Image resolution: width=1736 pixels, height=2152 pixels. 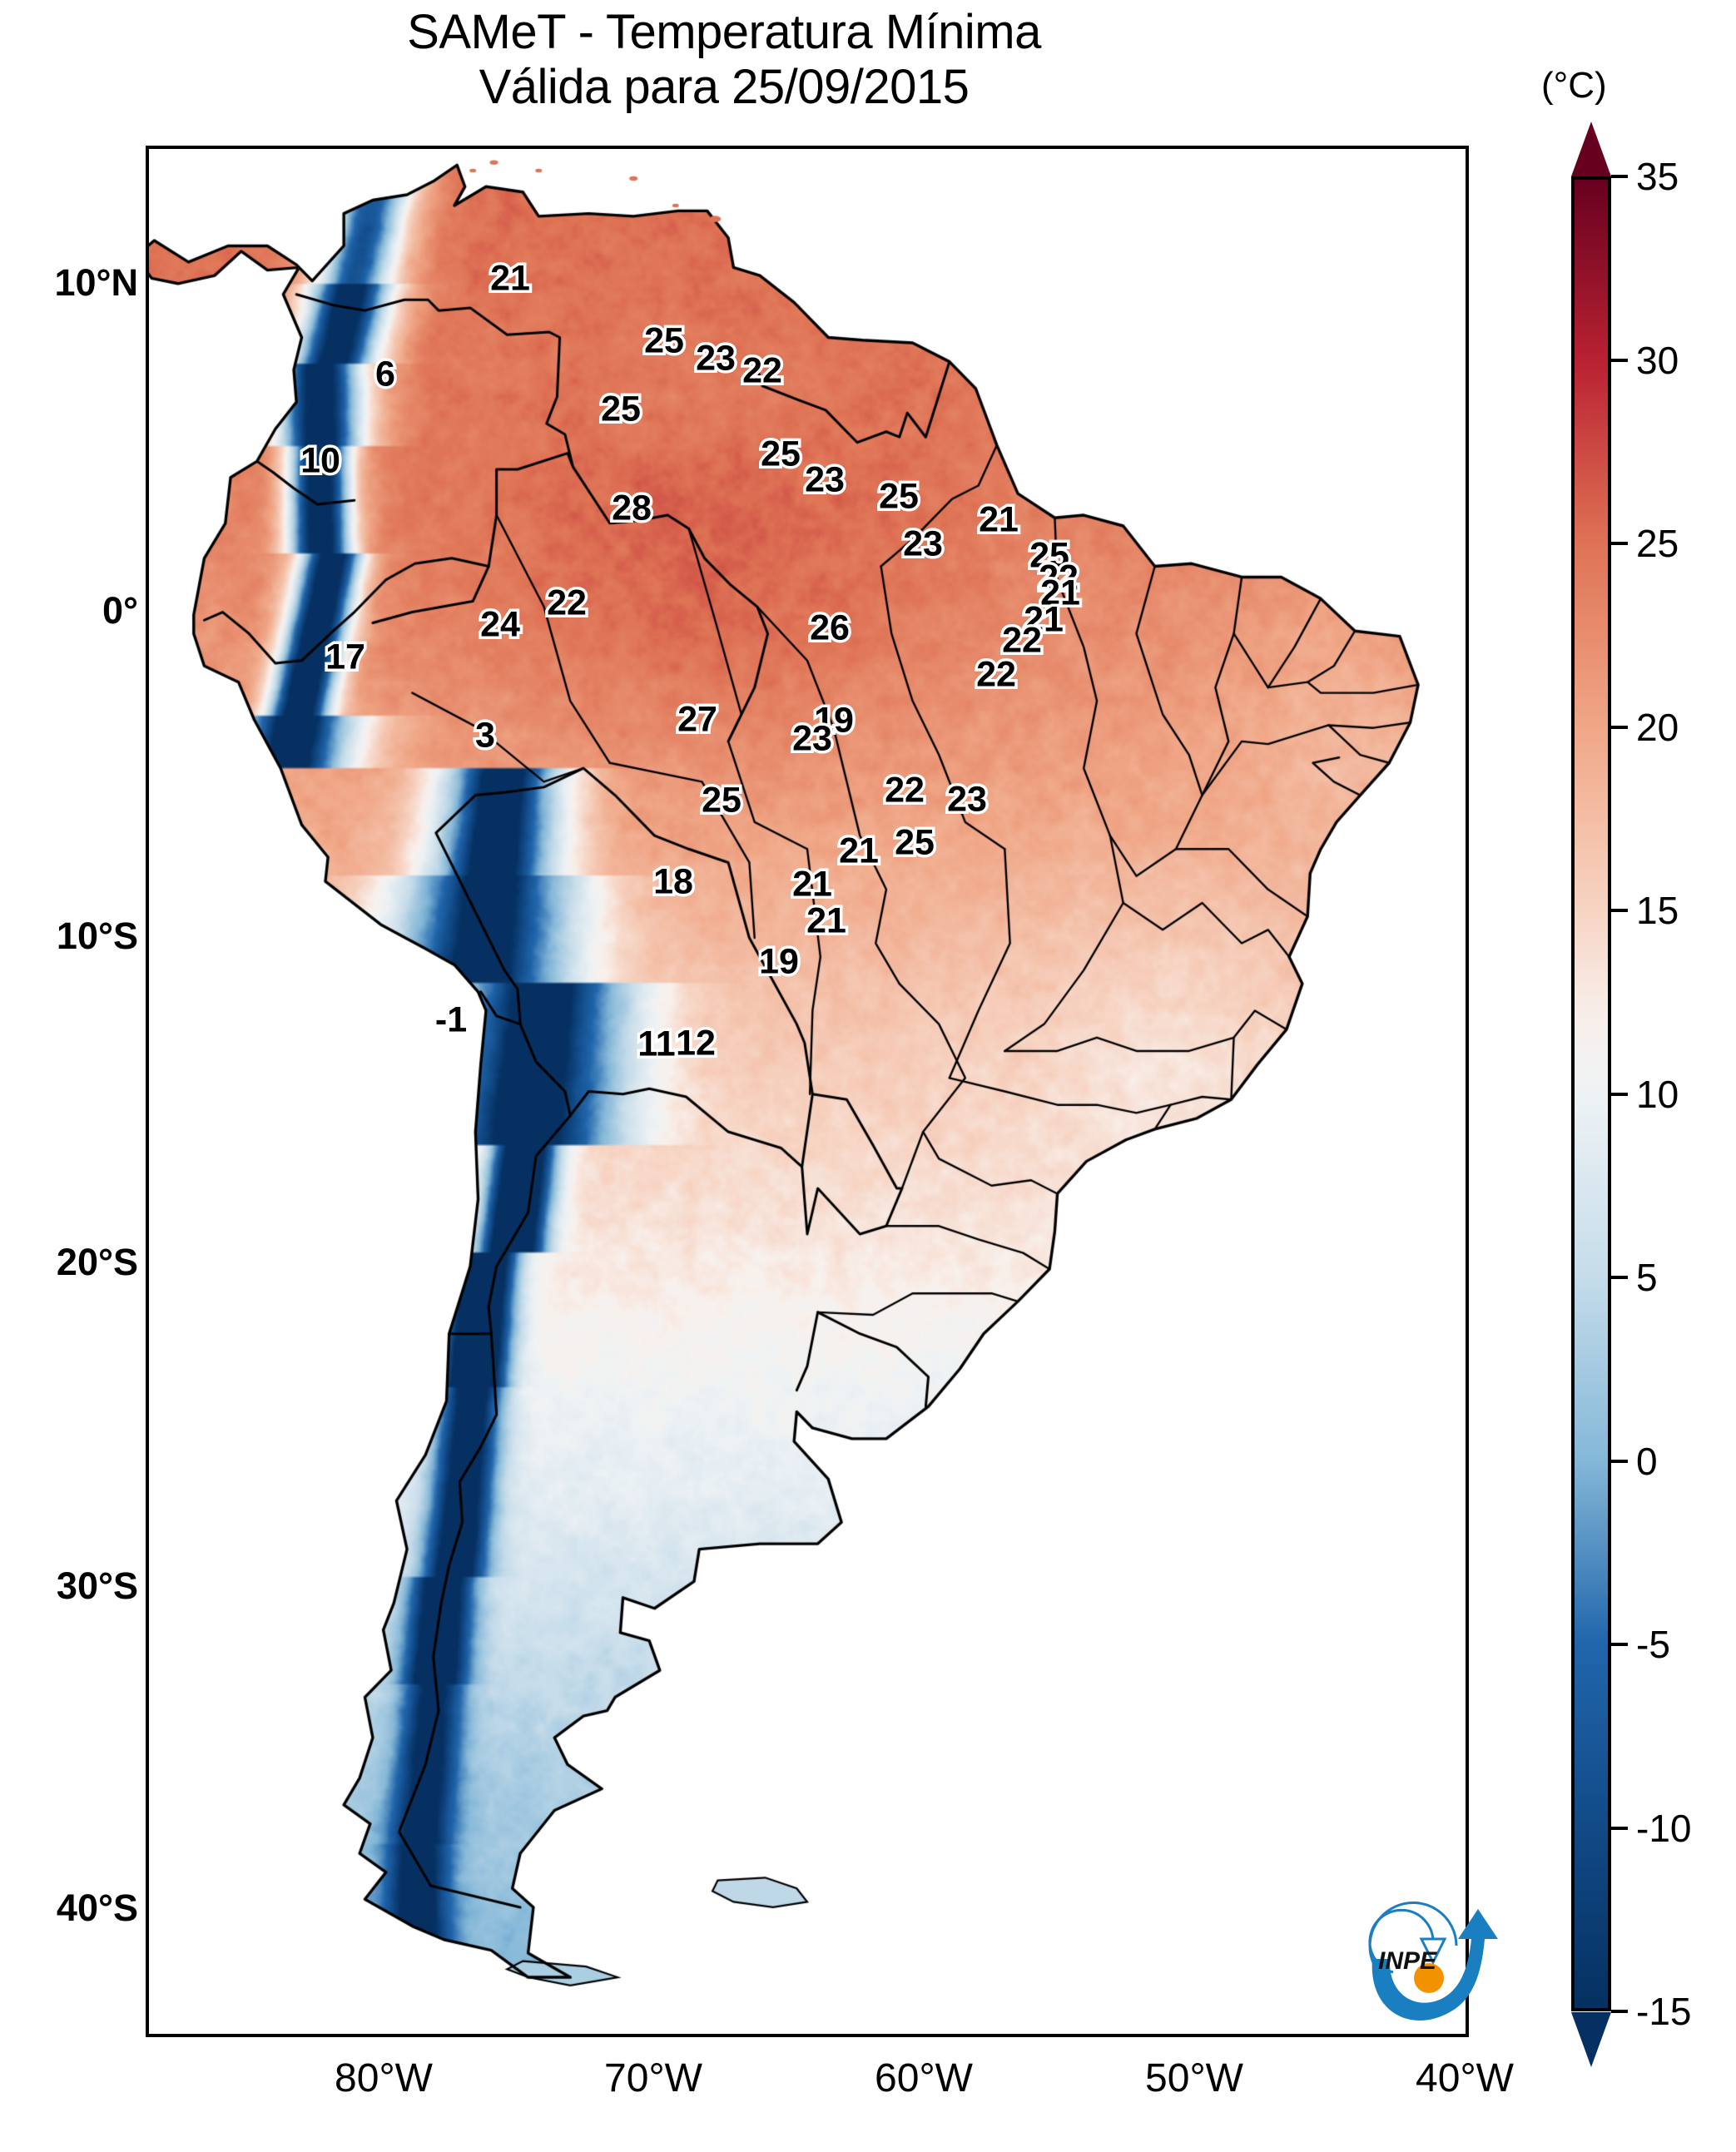 What do you see at coordinates (96, 282) in the screenshot?
I see `lat-tick-label: 10°N` at bounding box center [96, 282].